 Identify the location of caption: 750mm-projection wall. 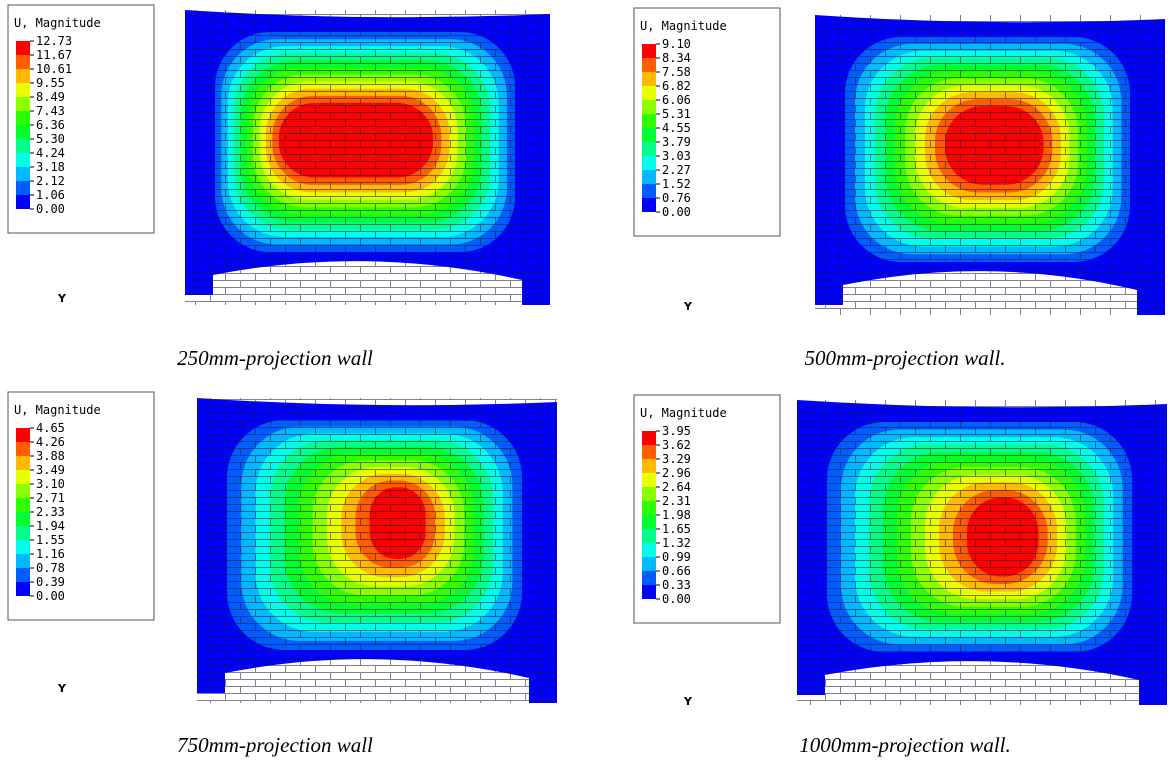
(275, 745).